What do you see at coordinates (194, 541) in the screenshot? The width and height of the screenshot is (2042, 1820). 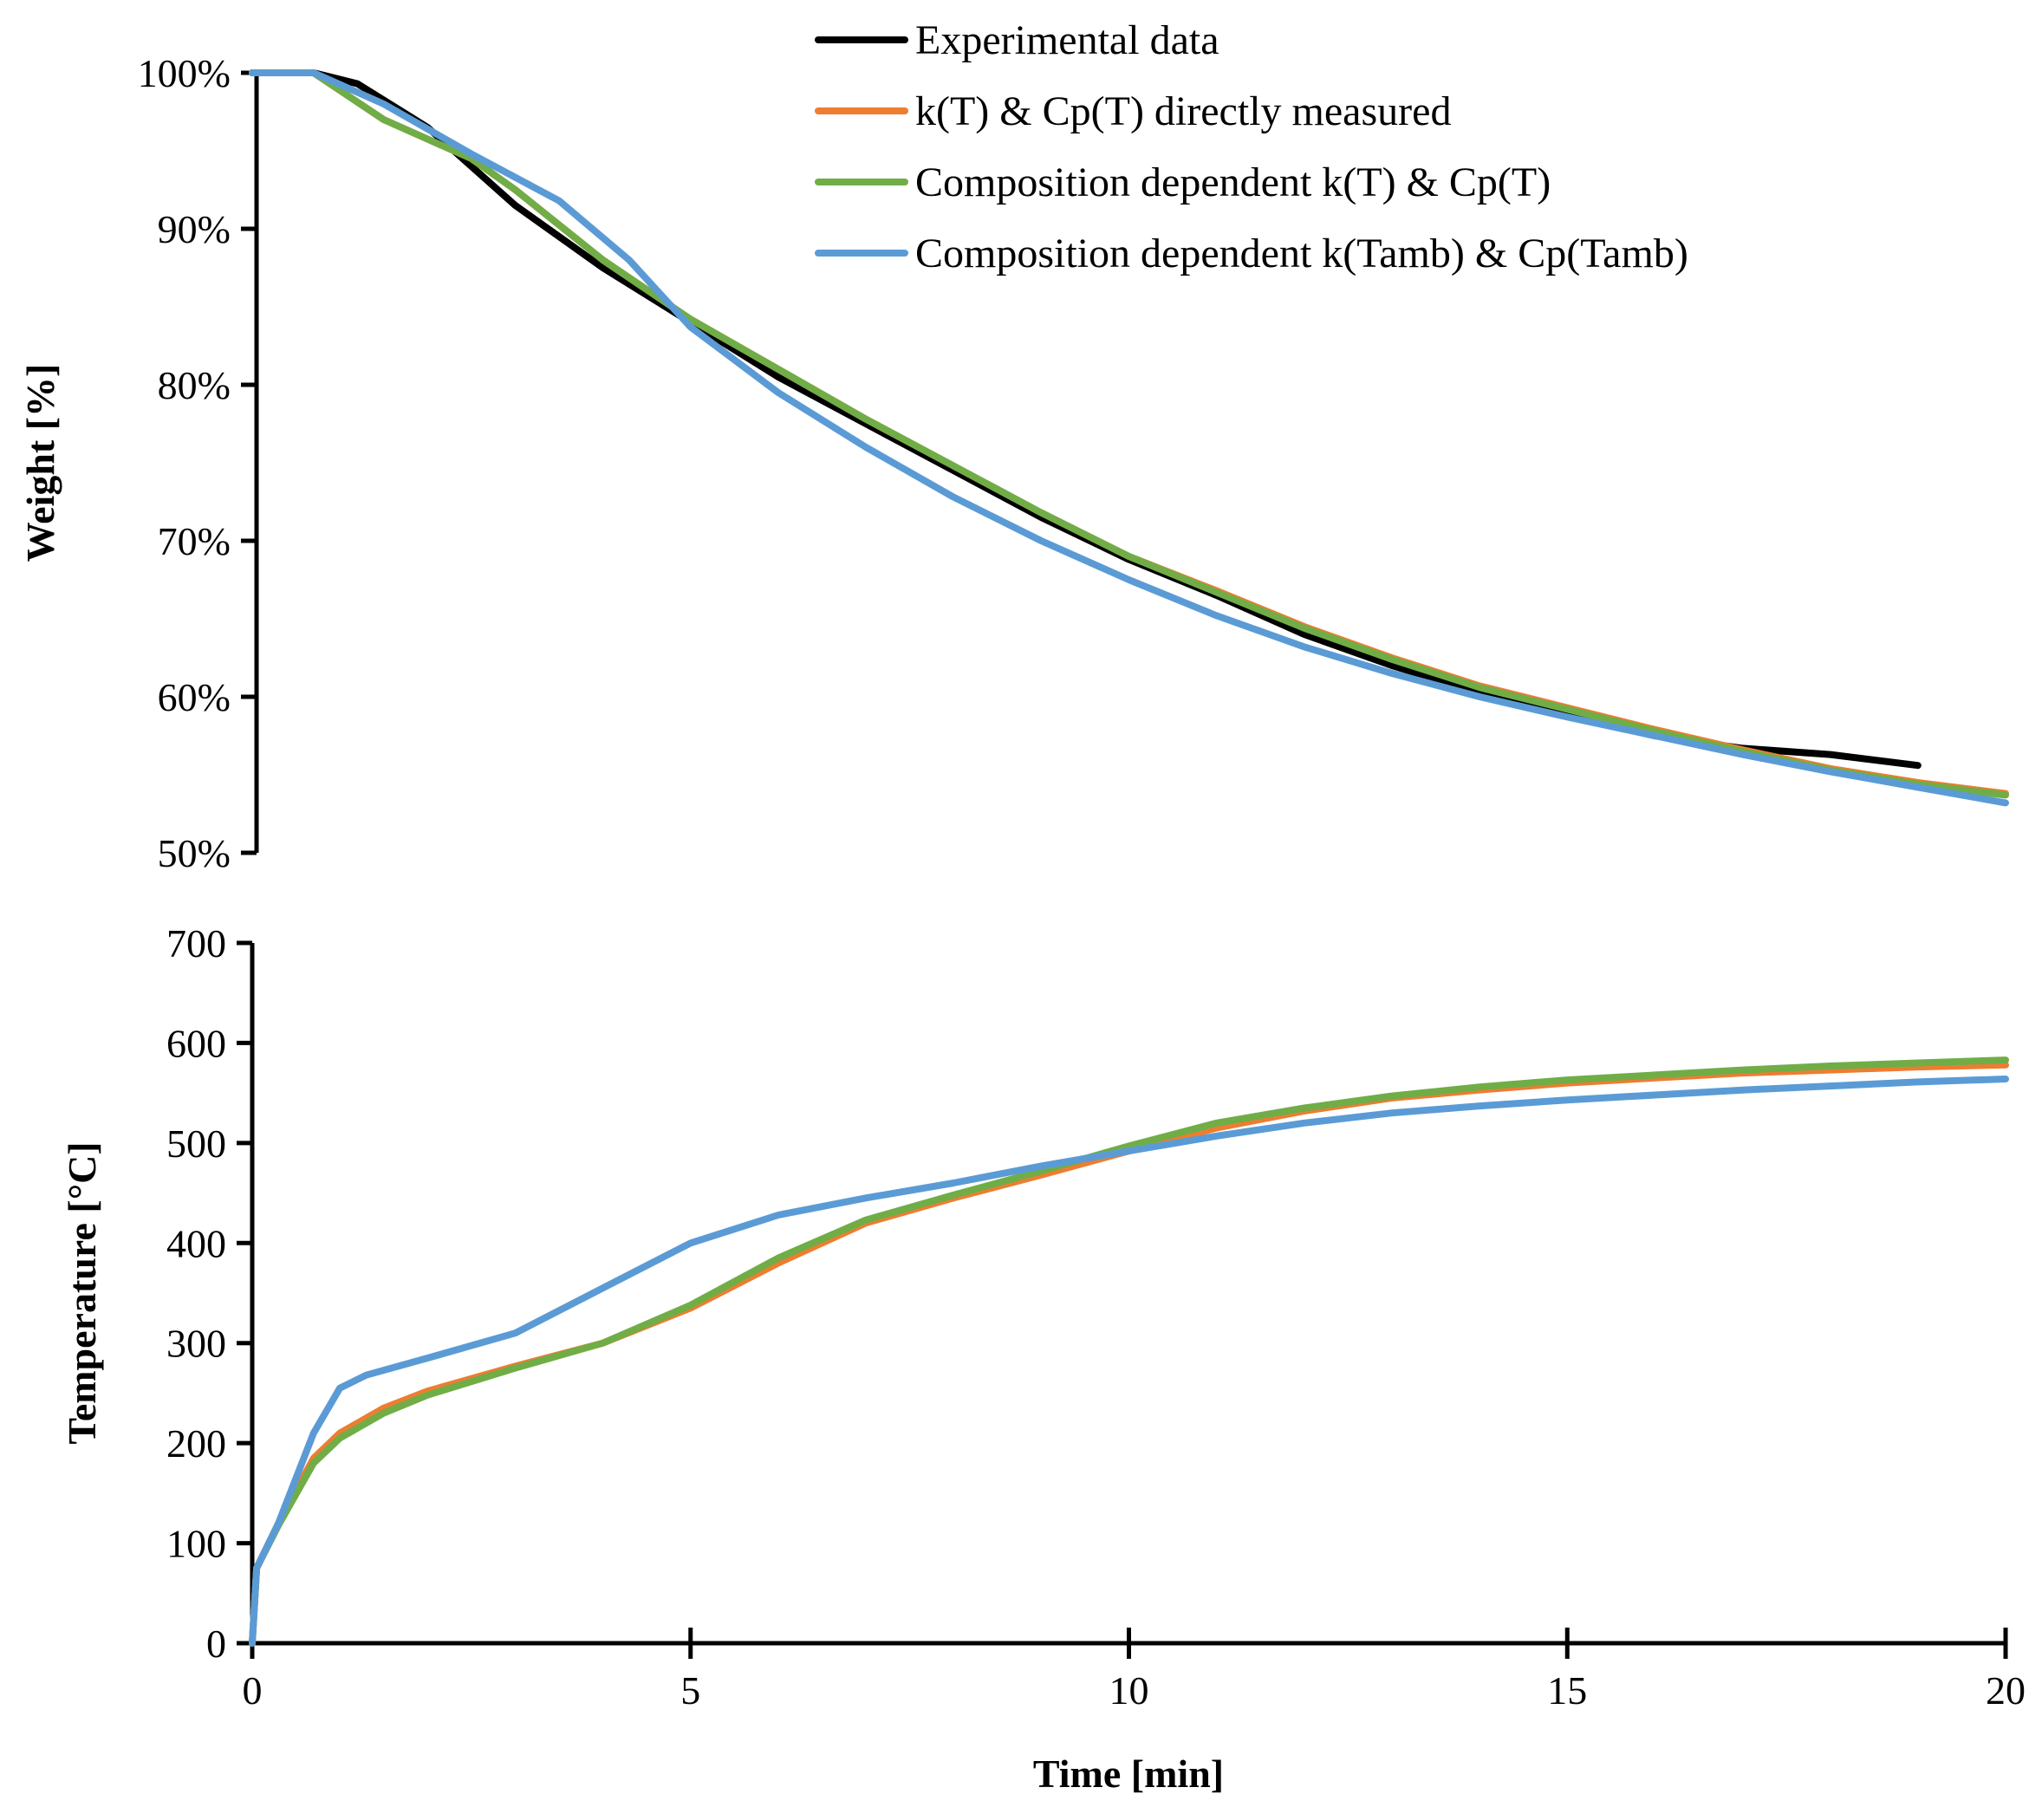 I see `weight-y-tick-label: 70%` at bounding box center [194, 541].